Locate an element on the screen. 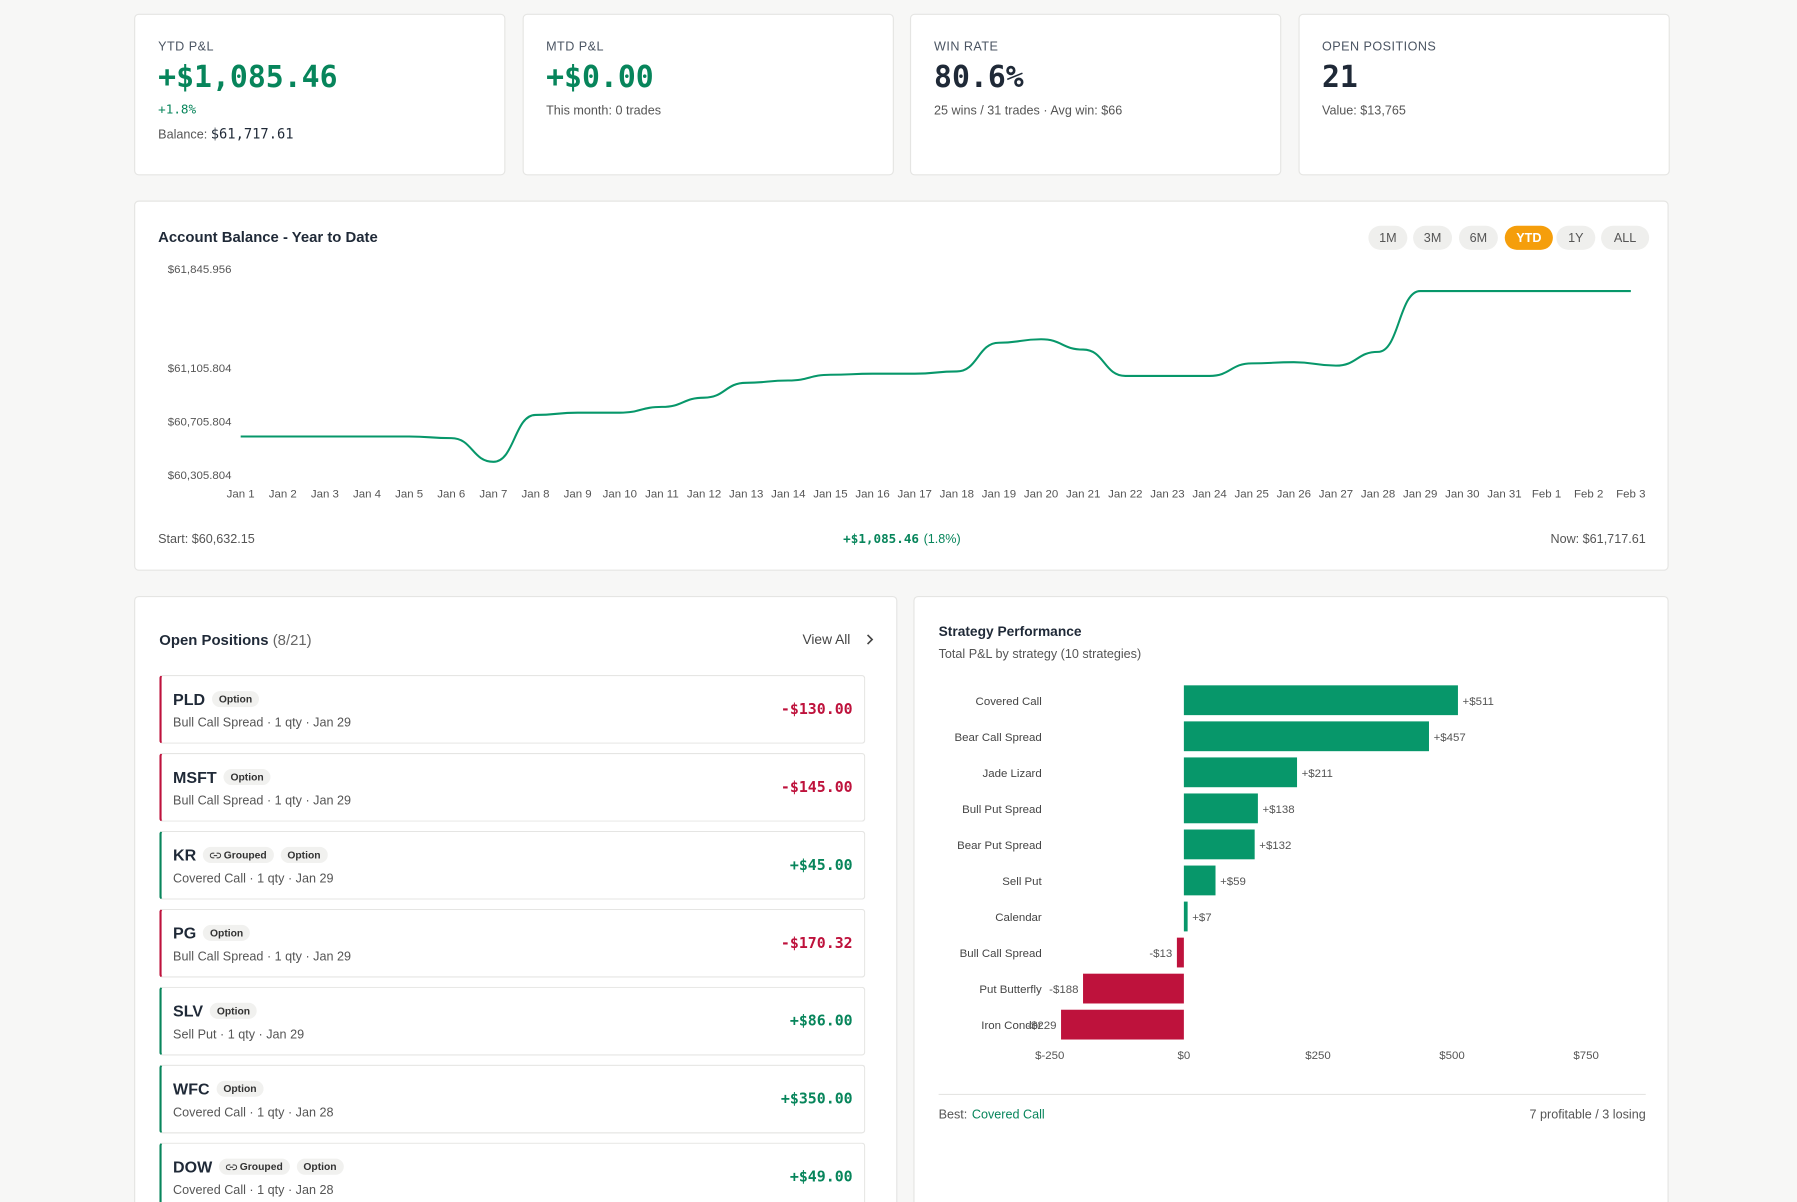 This screenshot has width=1797, height=1202. range-button: YTD is located at coordinates (1528, 237).